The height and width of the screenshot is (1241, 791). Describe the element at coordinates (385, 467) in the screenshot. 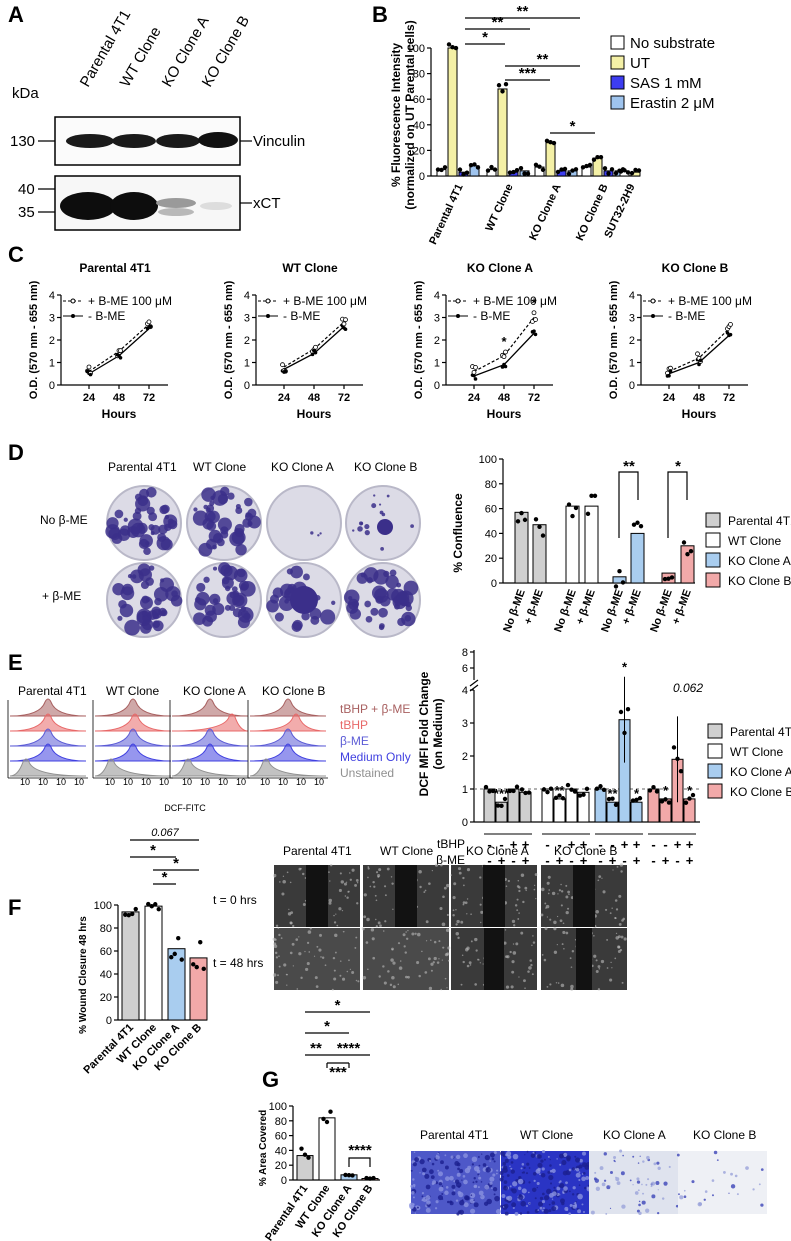

I see `plate-col-label: KO Clone B` at that location.